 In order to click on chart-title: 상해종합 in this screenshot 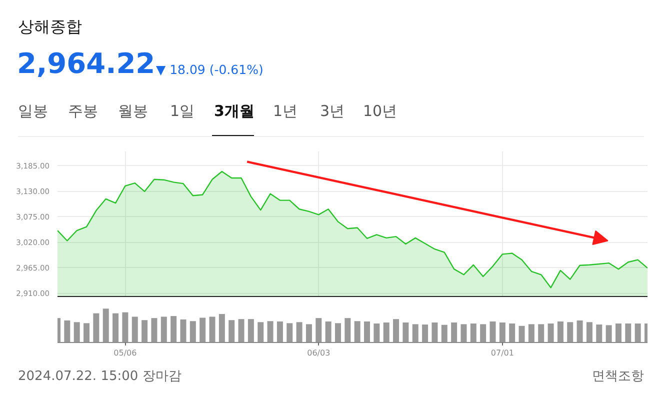, I will do `click(50, 27)`.